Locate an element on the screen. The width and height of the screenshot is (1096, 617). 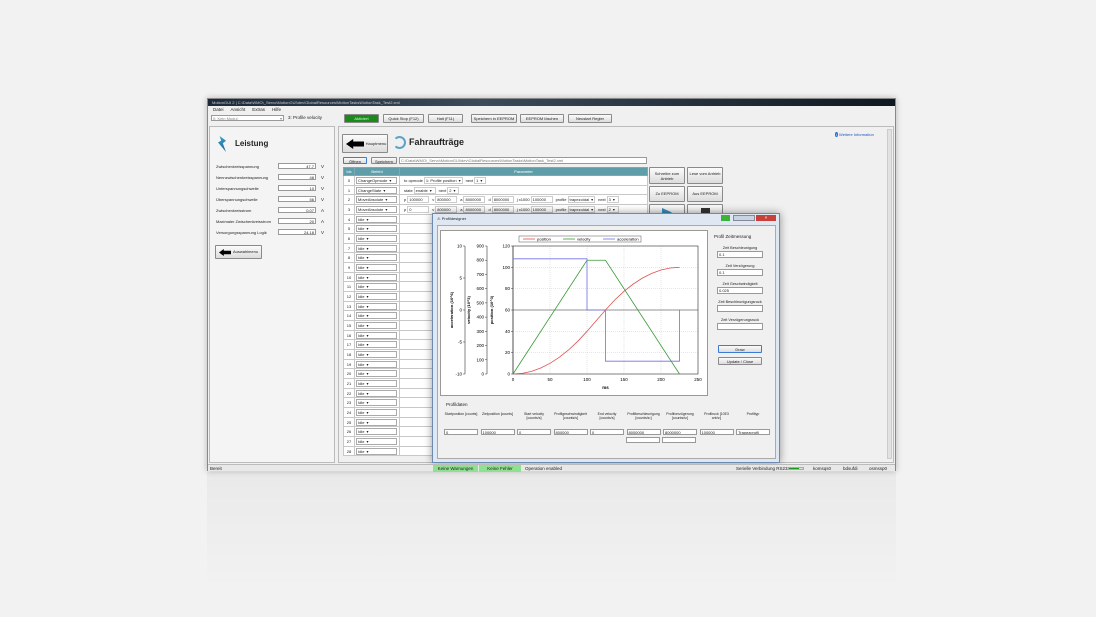
param-field: 0 is located at coordinates (418, 209).